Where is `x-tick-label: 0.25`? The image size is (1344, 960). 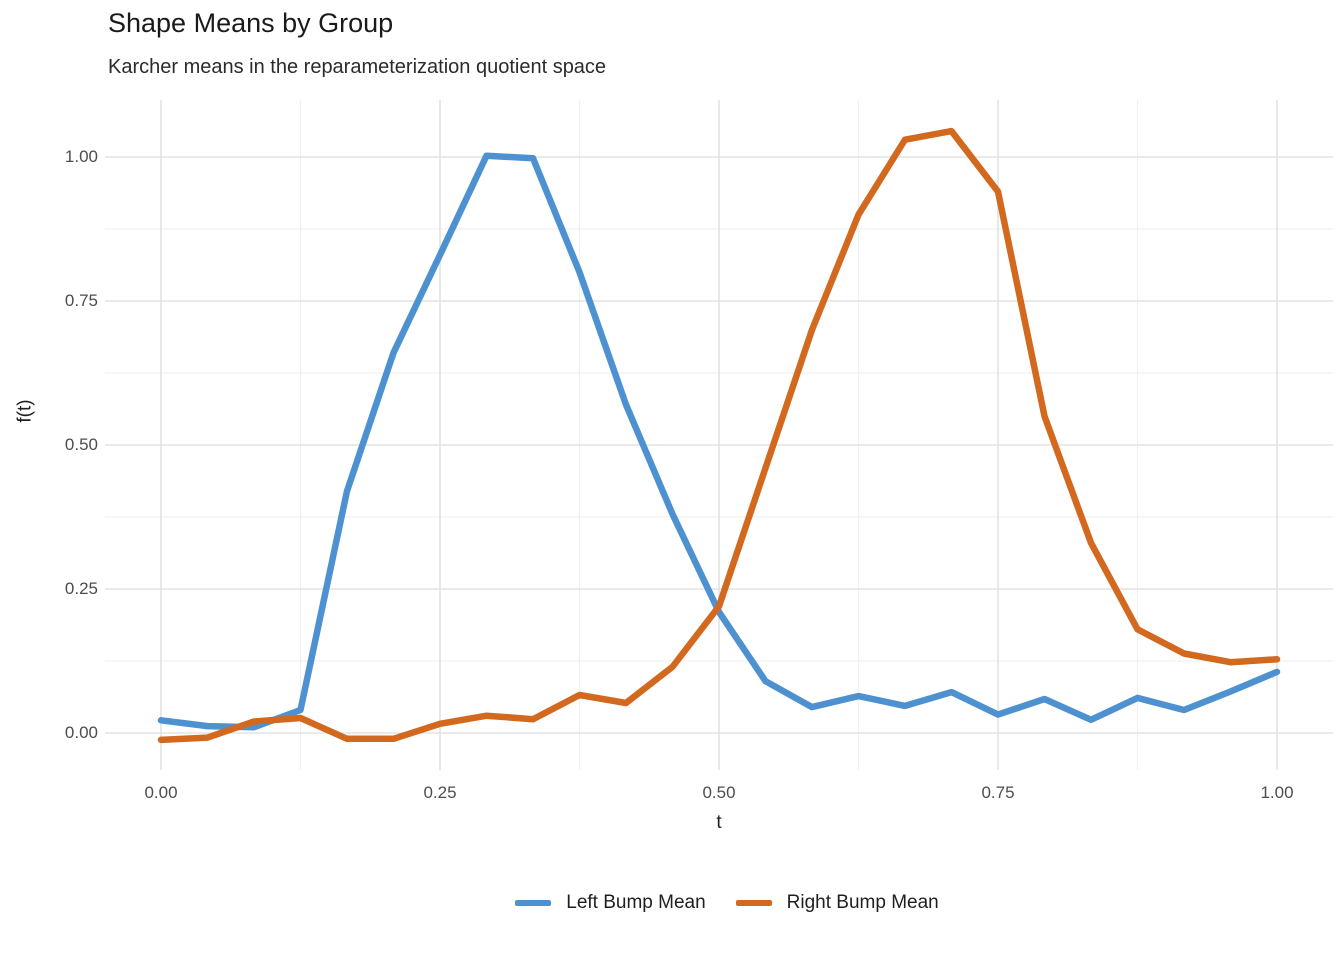 x-tick-label: 0.25 is located at coordinates (440, 792).